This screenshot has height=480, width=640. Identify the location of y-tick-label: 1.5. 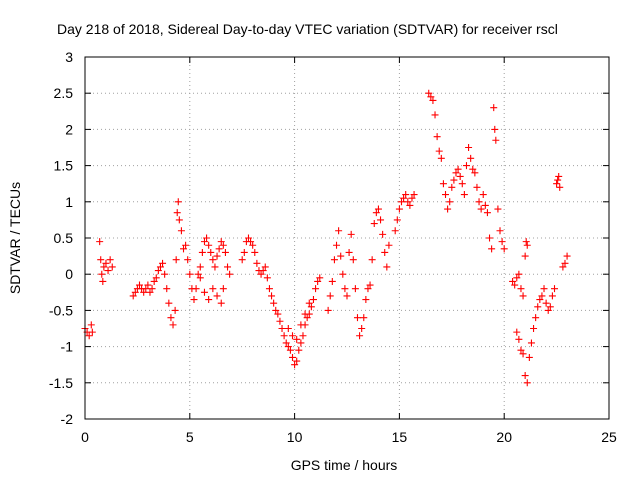
(64, 166).